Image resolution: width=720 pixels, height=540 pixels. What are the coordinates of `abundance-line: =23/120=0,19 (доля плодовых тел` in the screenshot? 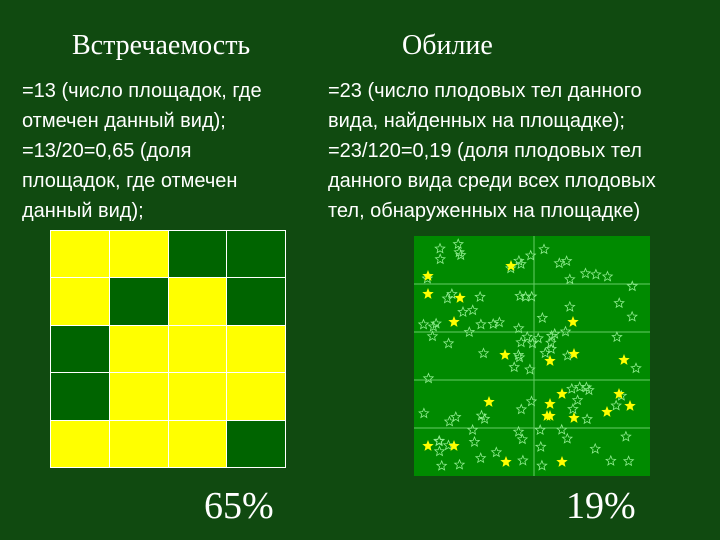 It's located at (485, 151).